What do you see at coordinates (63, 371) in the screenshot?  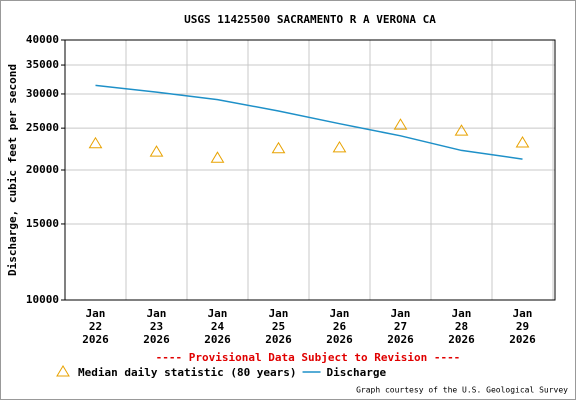 I see `legend-marker` at bounding box center [63, 371].